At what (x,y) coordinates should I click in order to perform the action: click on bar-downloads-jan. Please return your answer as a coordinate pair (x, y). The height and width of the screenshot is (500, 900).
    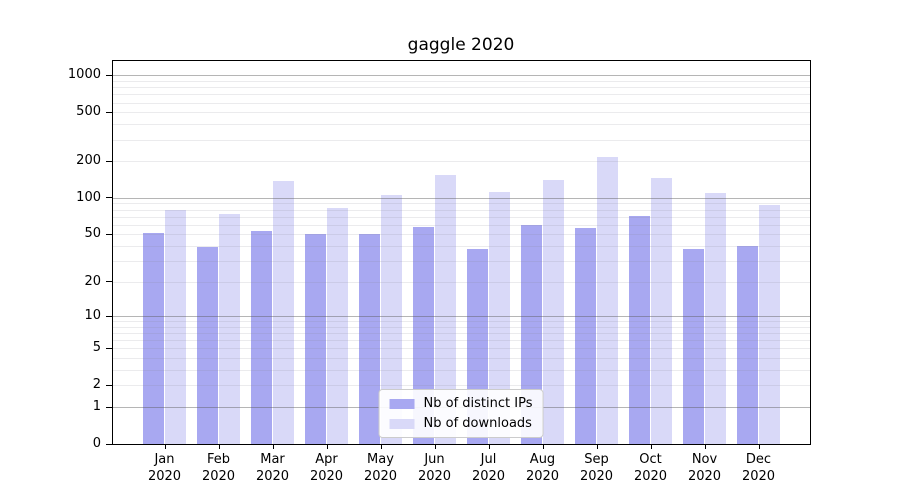
    Looking at the image, I should click on (175, 326).